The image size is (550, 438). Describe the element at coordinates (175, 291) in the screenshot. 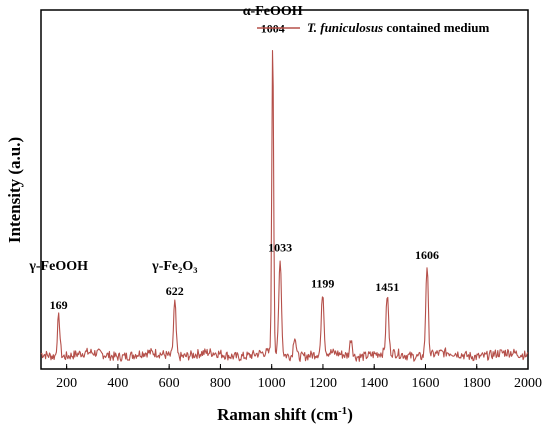

I see `peak-label: 622` at that location.